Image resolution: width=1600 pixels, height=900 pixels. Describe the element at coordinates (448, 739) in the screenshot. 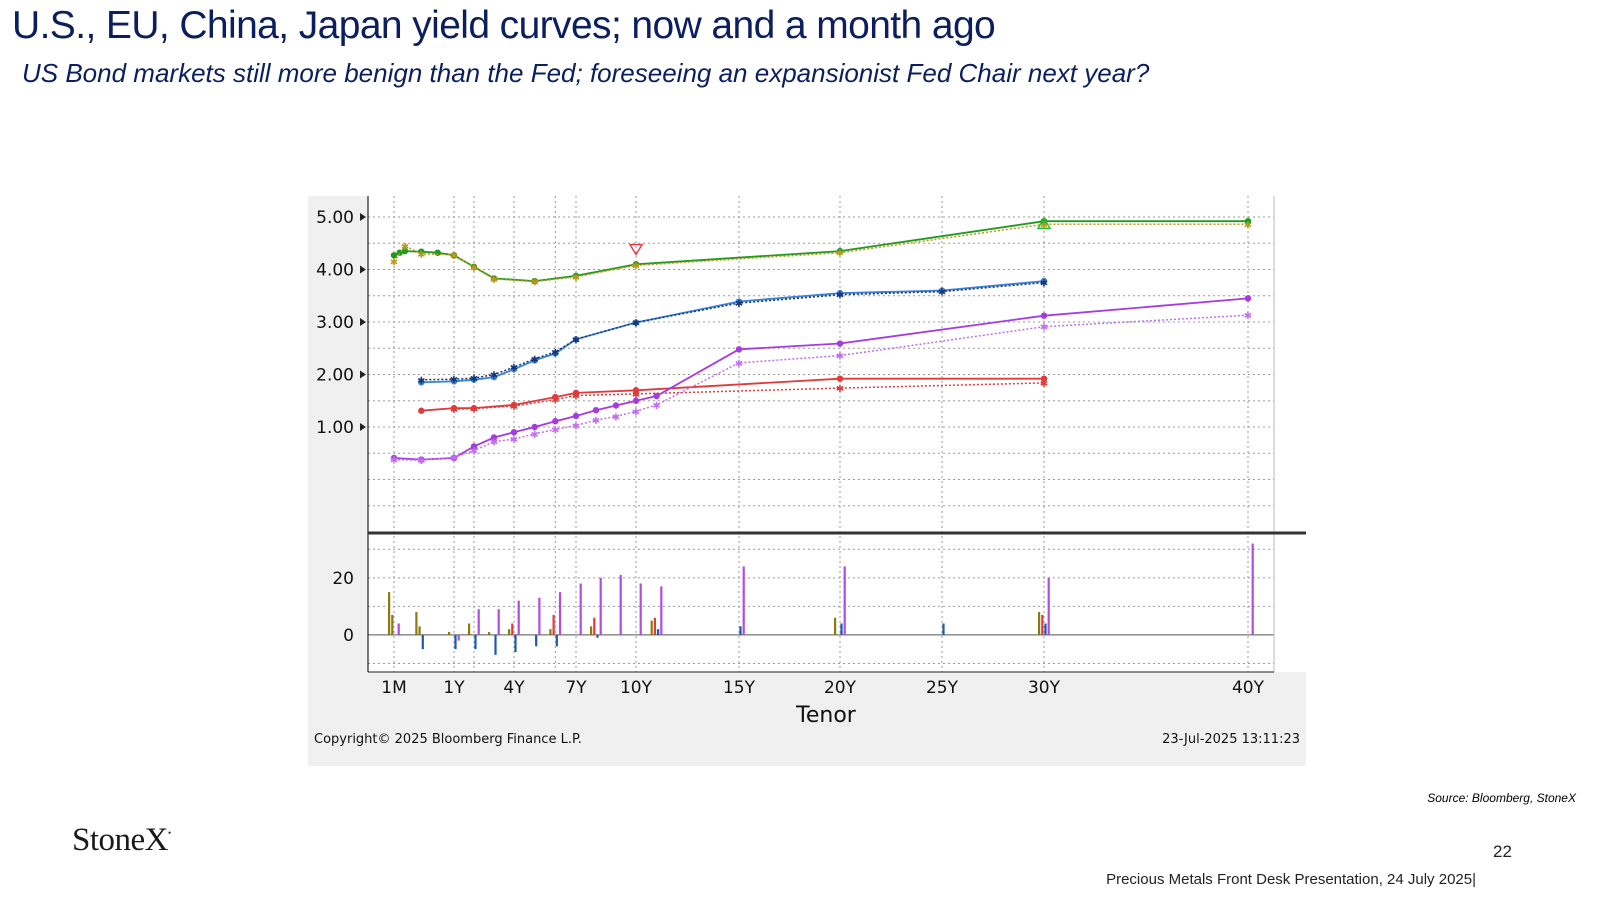

I see `chart-copyright: Copyright© 2025 Bloomberg Finance L.P.` at that location.